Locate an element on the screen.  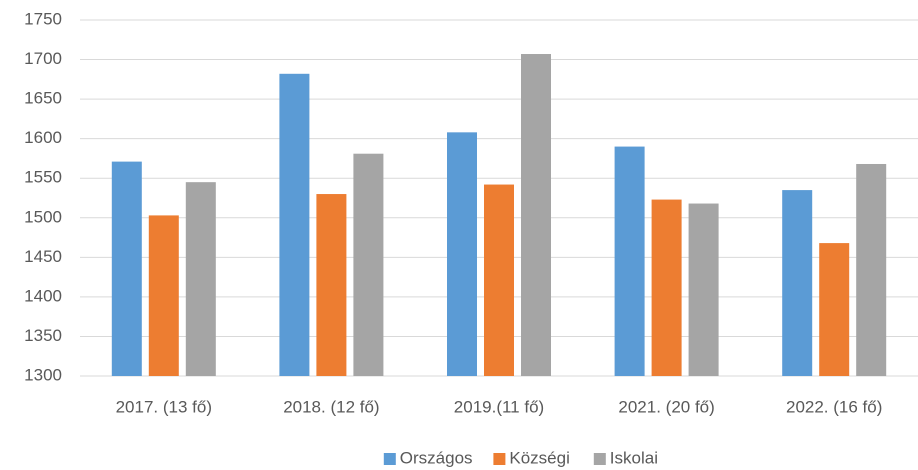
legend-label: Községi is located at coordinates (539, 457).